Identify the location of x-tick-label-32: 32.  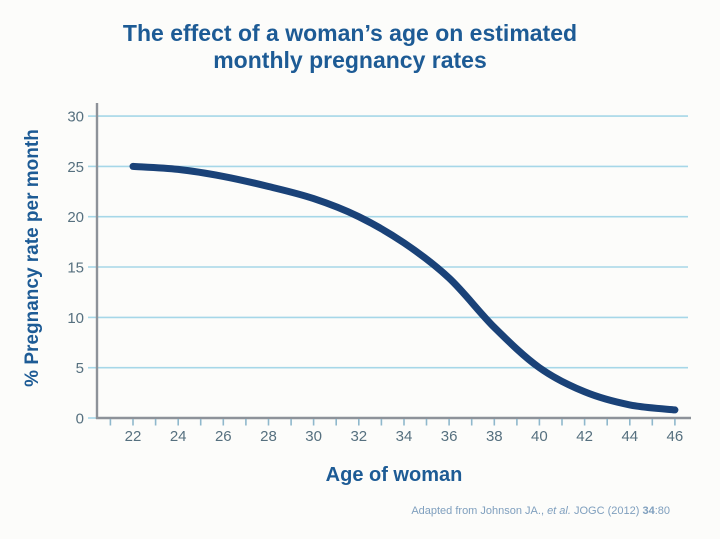
(358, 436).